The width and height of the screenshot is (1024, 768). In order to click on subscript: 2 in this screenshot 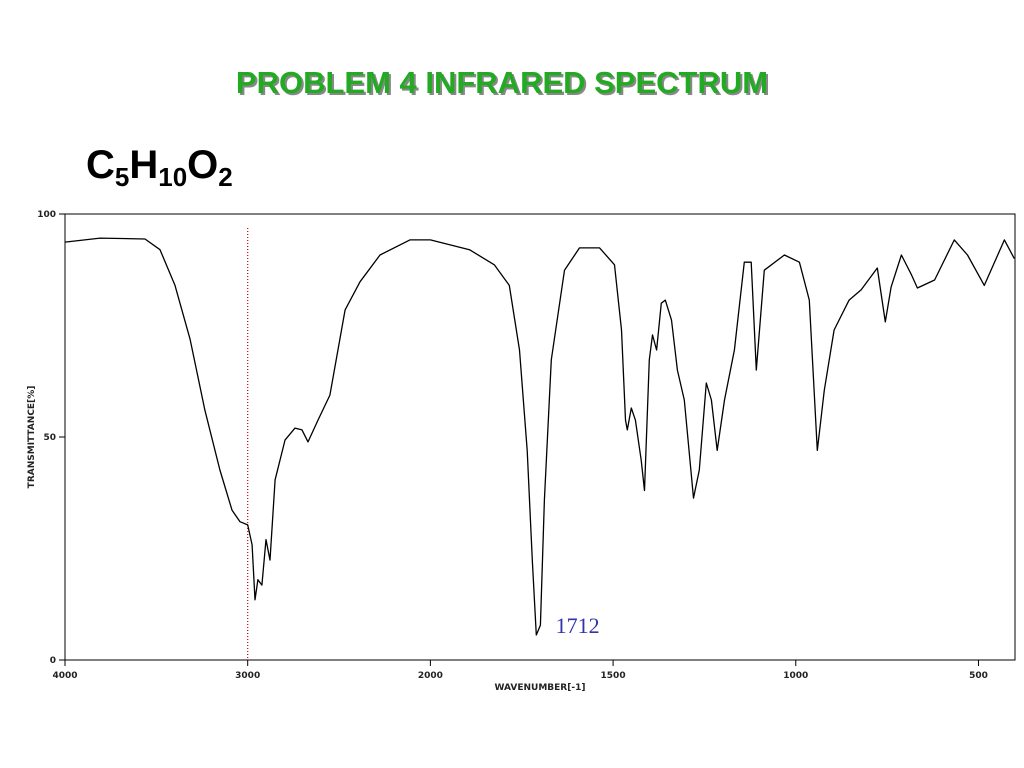, I will do `click(225, 177)`.